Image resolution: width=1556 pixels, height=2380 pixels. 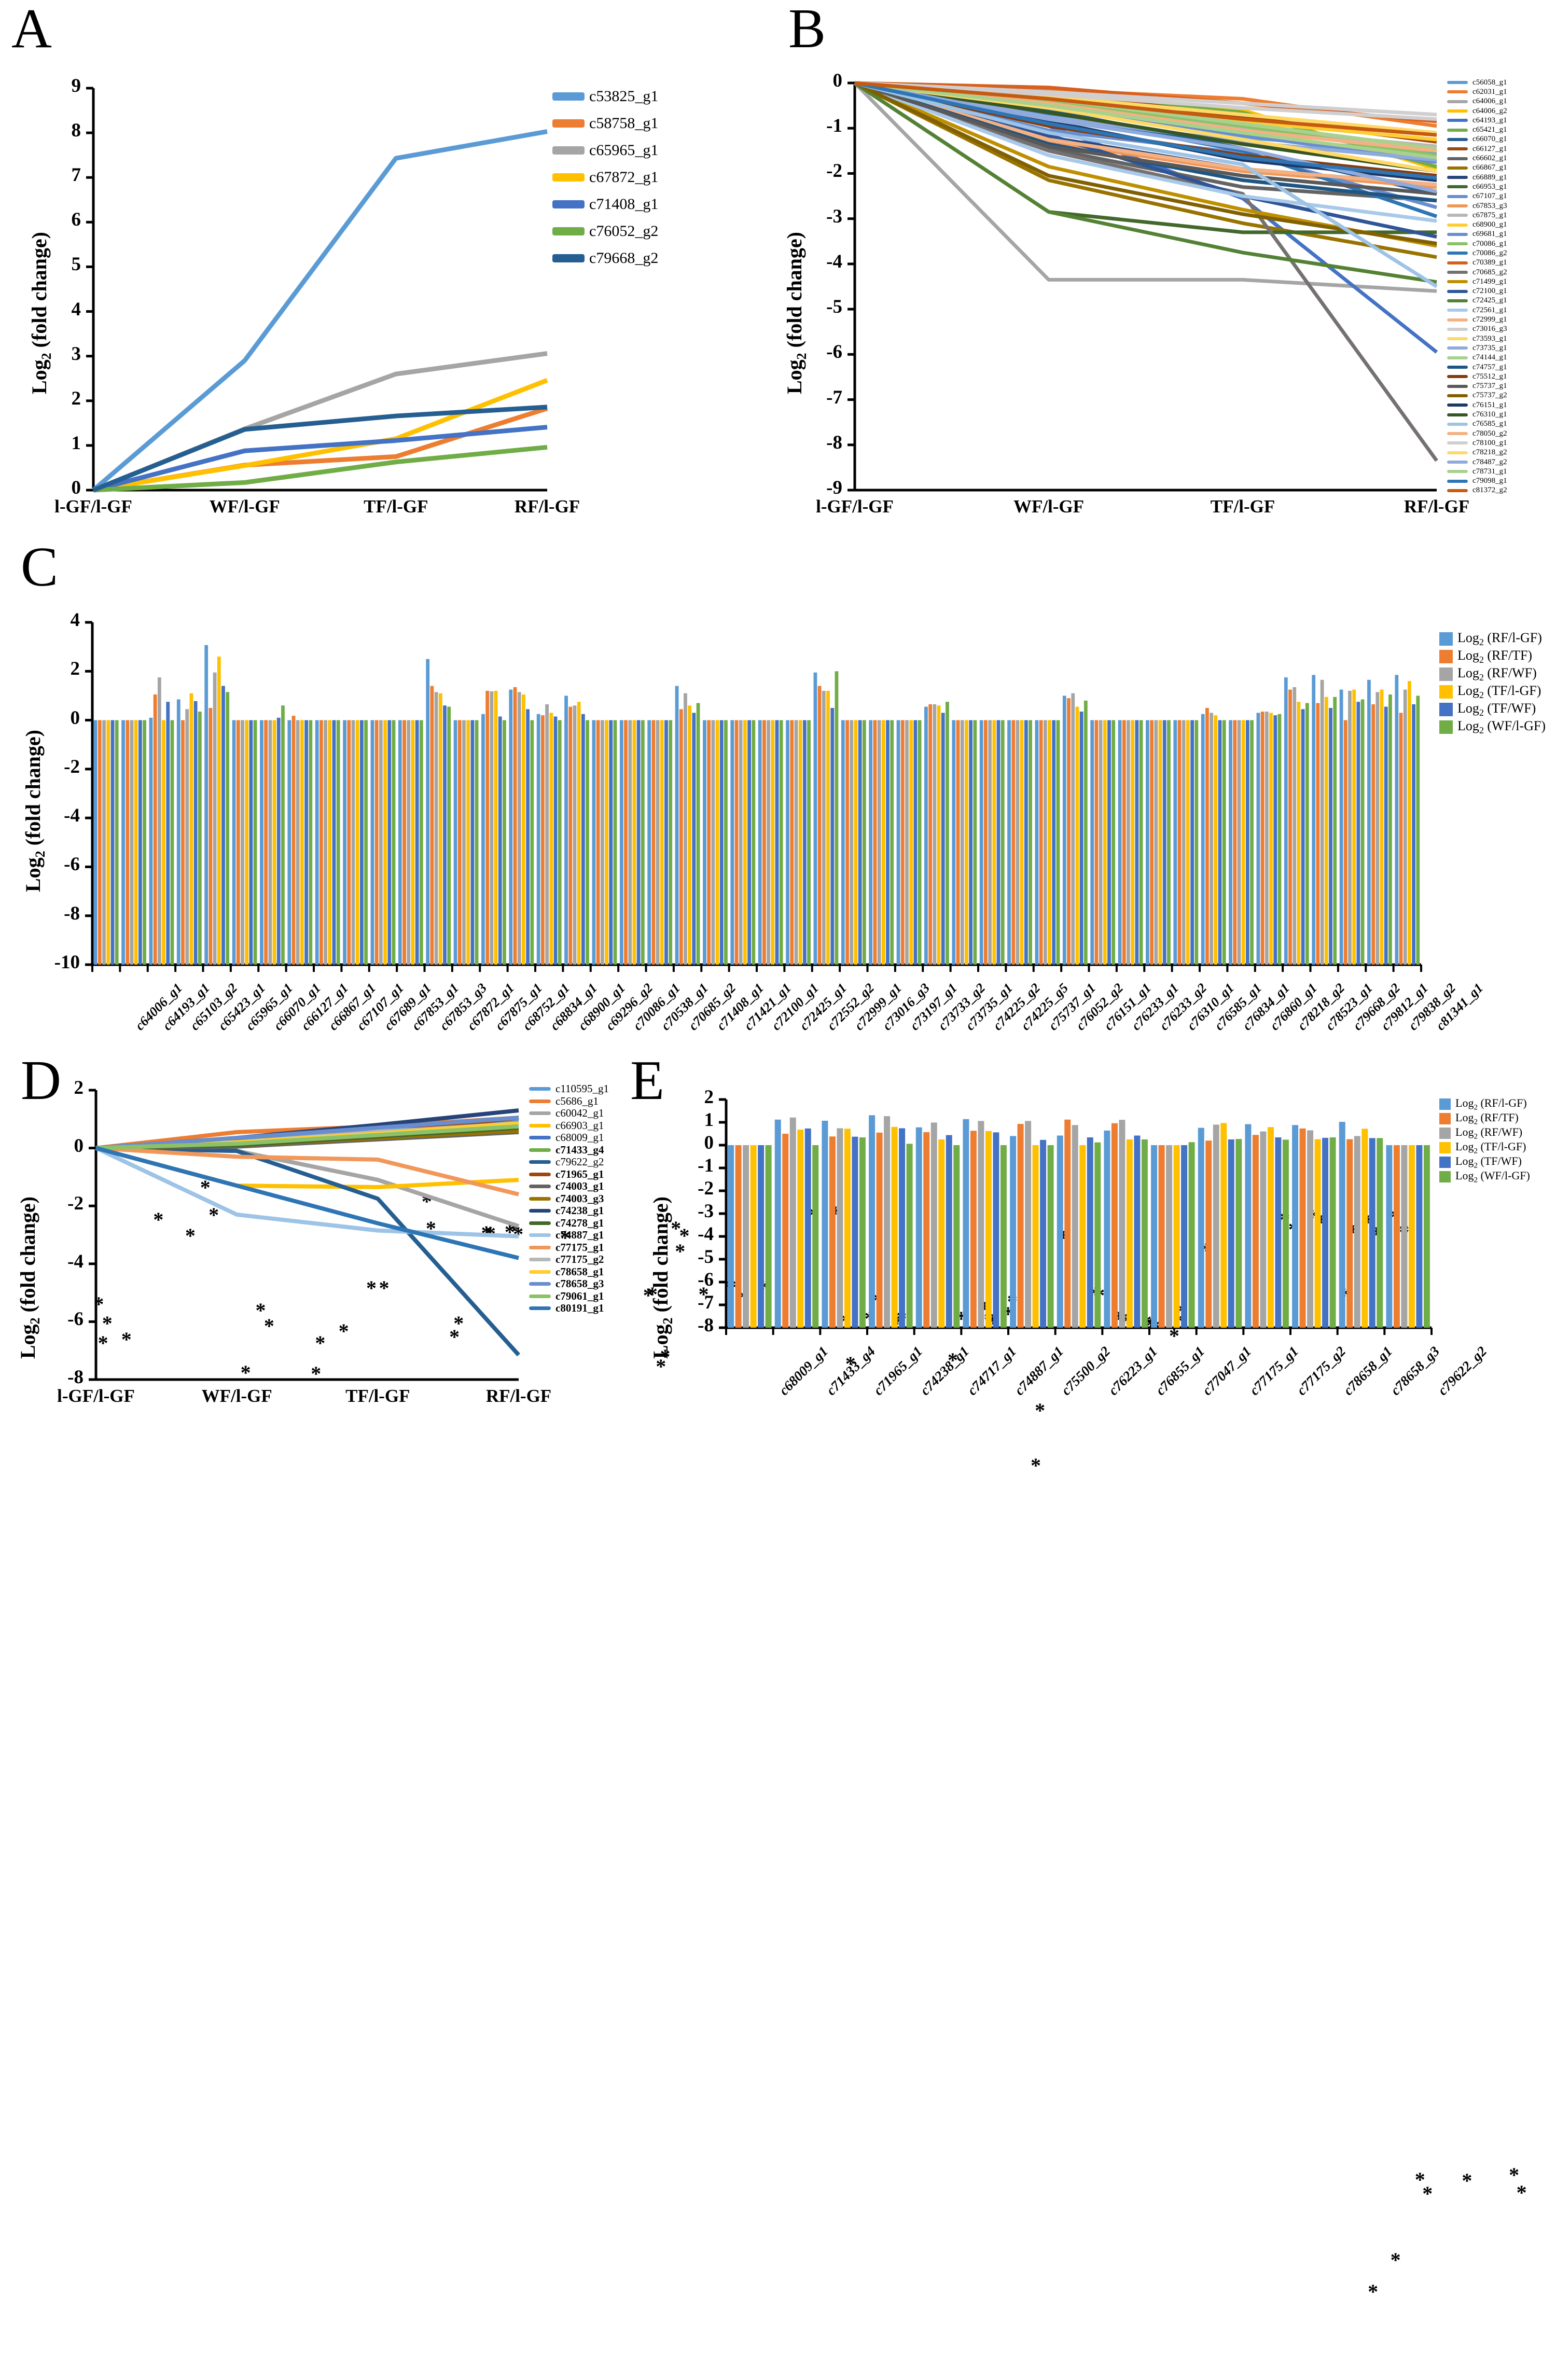 I want to click on legend-item: c78050_g2, so click(x=1477, y=433).